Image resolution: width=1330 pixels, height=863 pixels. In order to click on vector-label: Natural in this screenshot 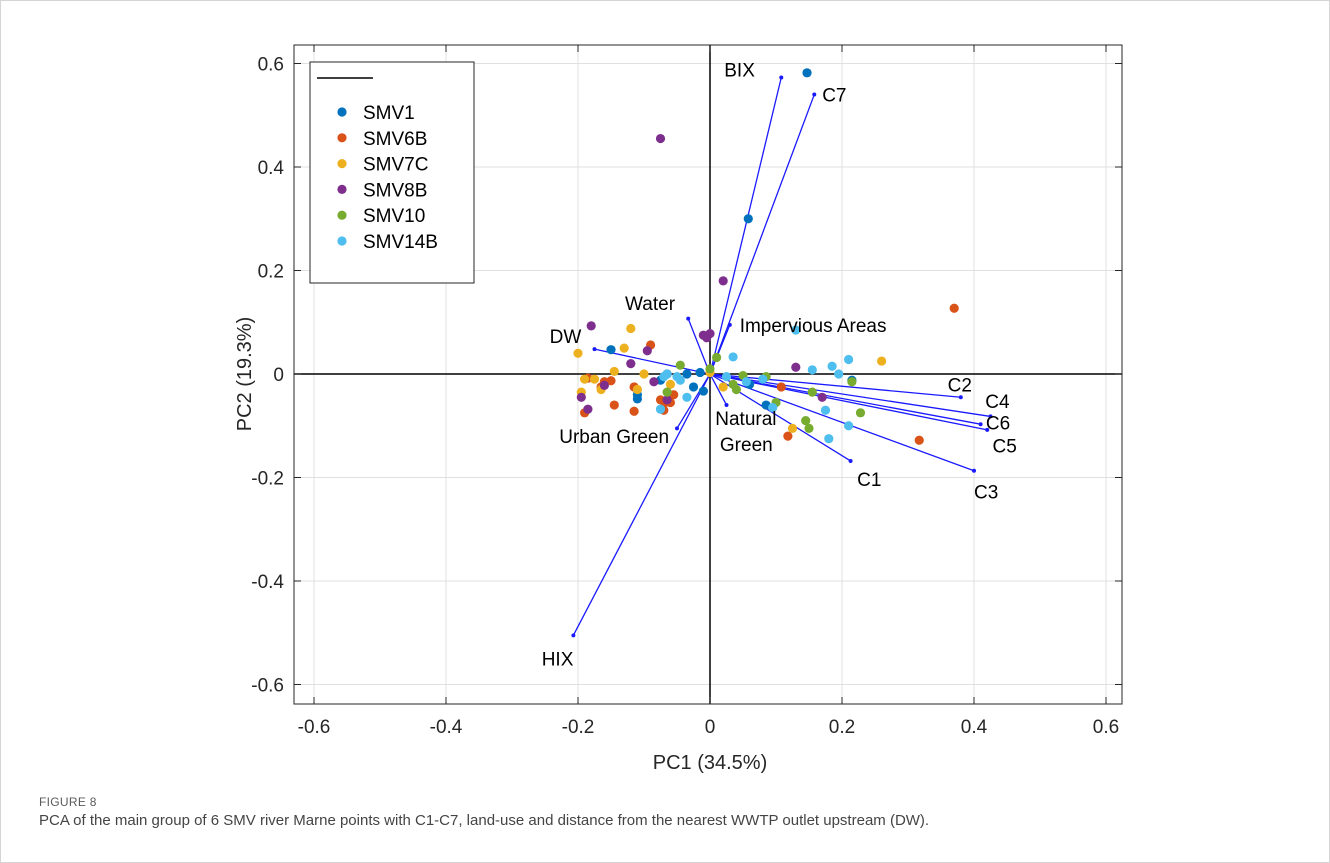, I will do `click(745, 419)`.